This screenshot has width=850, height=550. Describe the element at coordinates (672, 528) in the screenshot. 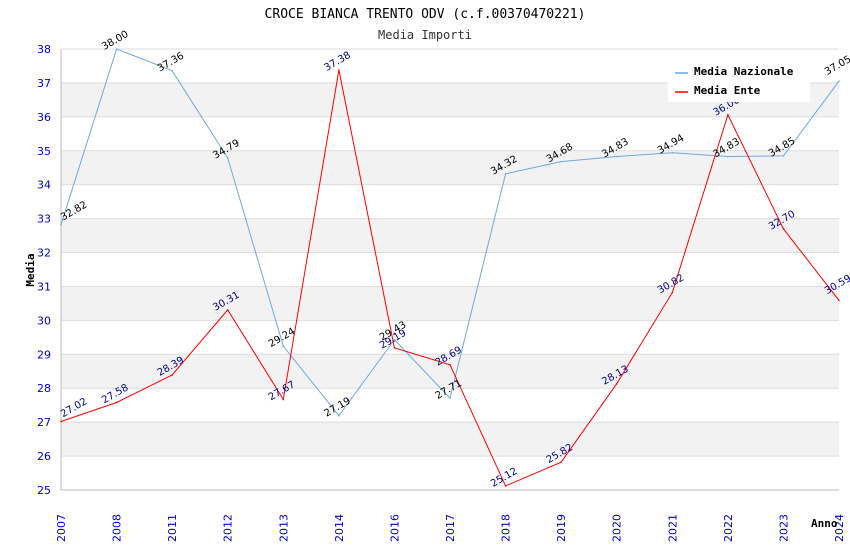

I see `x-tick-label: 2021` at that location.